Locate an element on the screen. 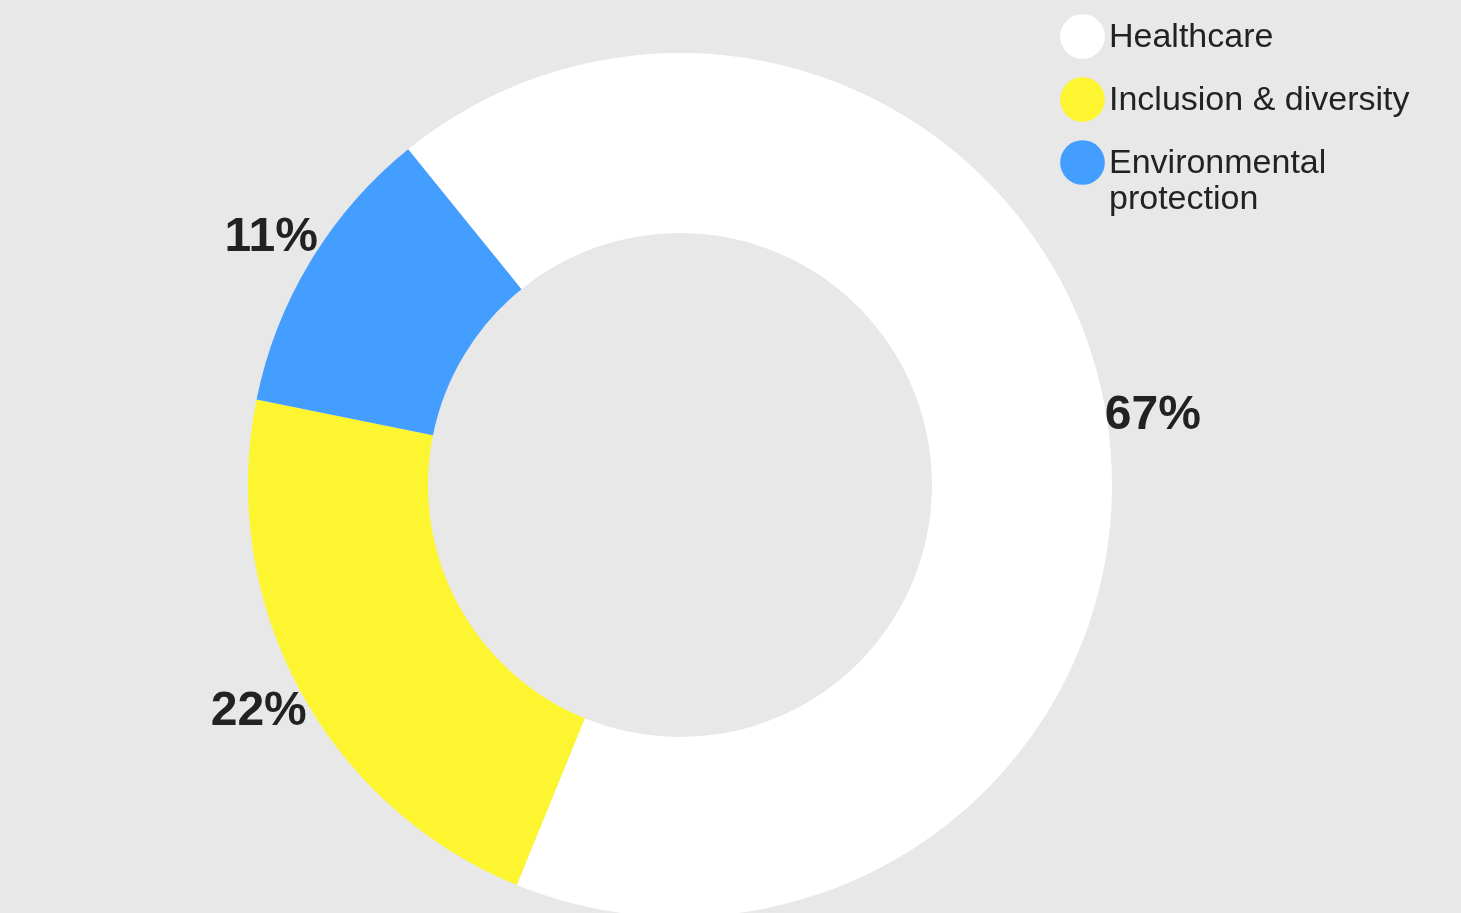  legend-label: Healthcare is located at coordinates (1191, 34).